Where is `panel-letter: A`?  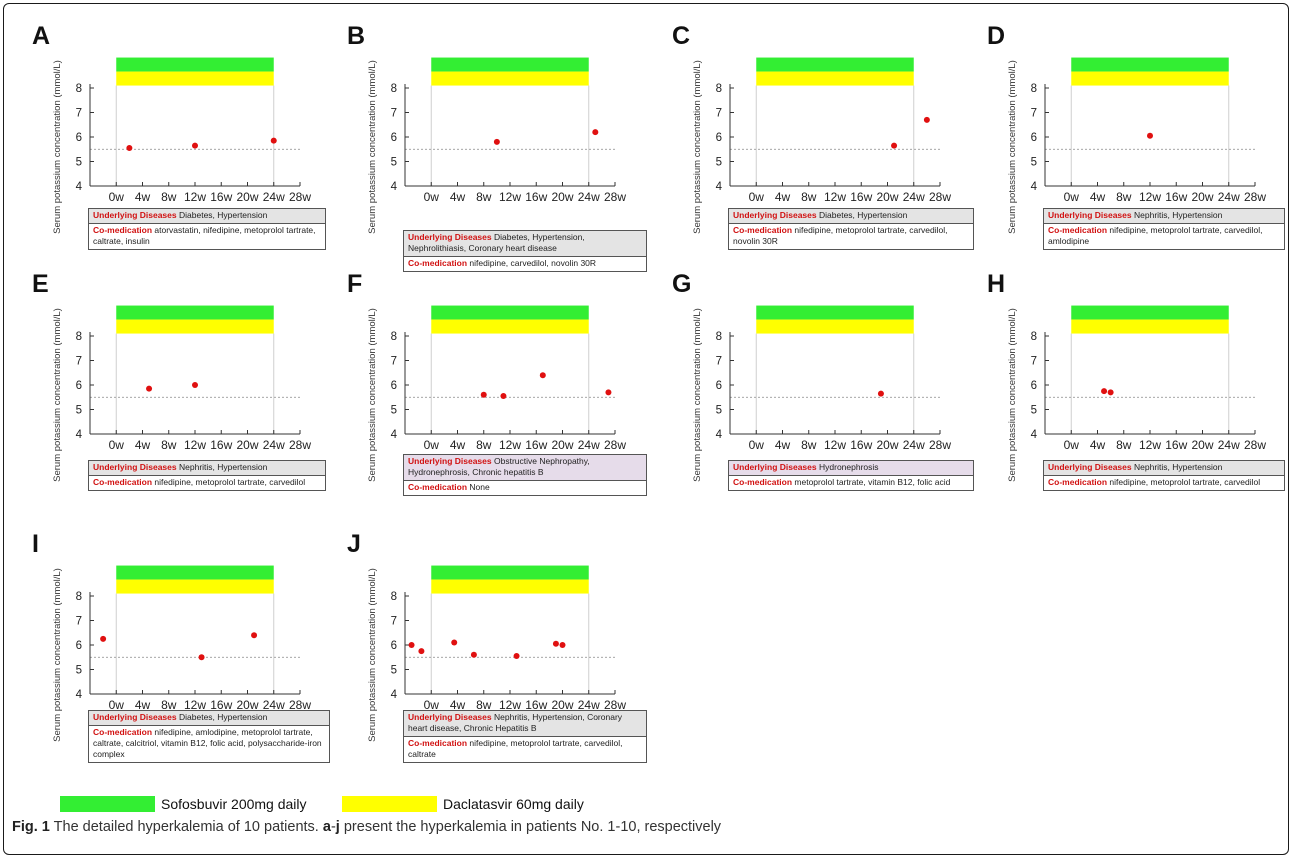
panel-letter: A is located at coordinates (41, 36).